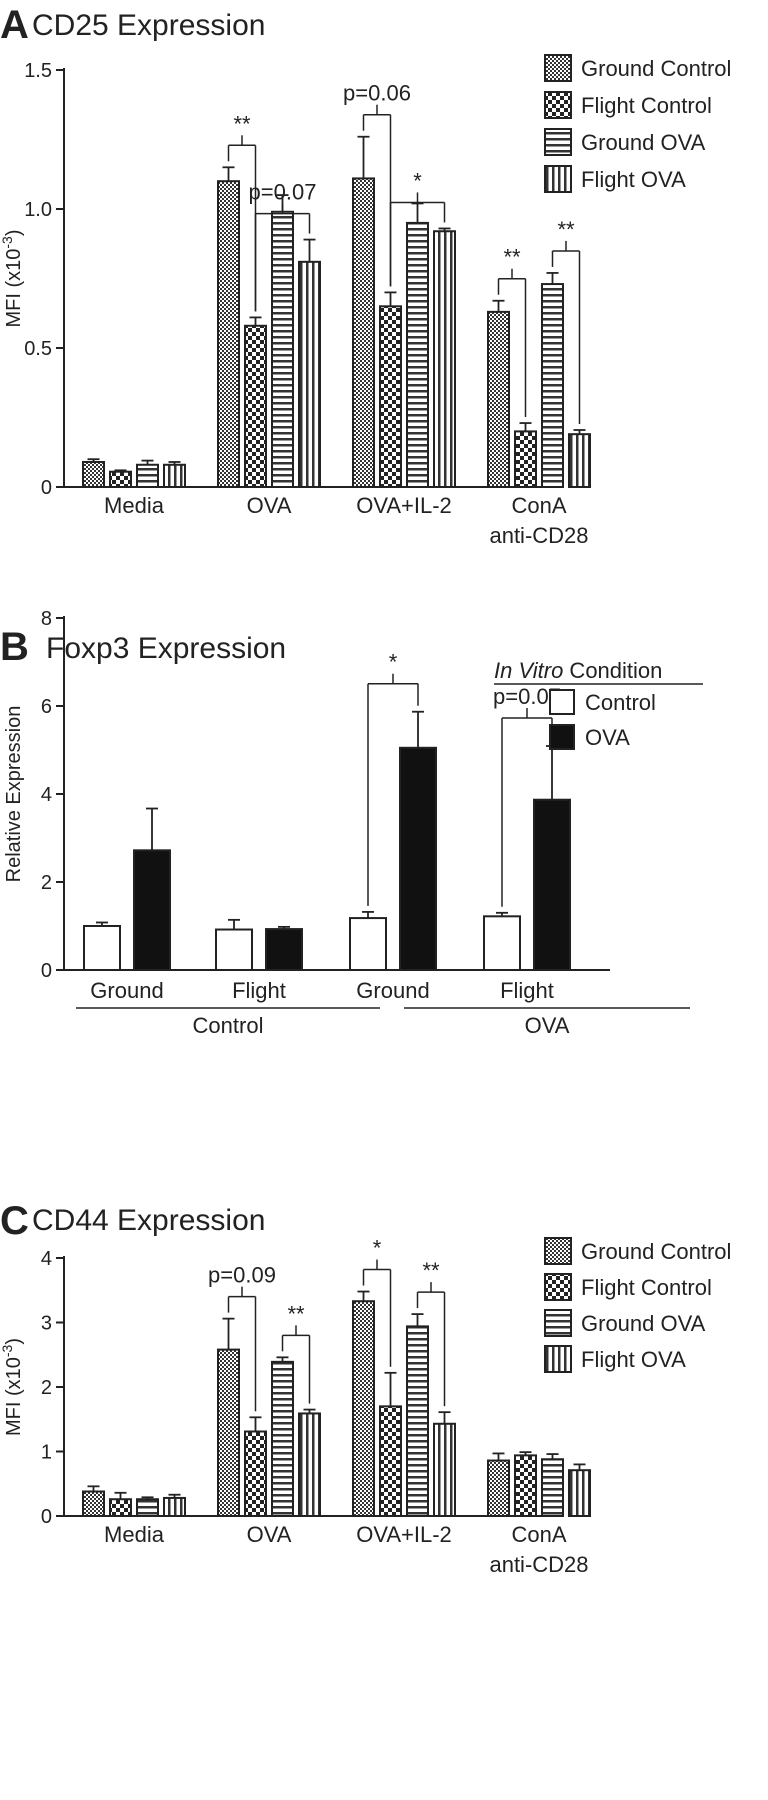 The width and height of the screenshot is (768, 1800). Describe the element at coordinates (633, 179) in the screenshot. I see `cd25-legend-label: Flight OVA` at that location.